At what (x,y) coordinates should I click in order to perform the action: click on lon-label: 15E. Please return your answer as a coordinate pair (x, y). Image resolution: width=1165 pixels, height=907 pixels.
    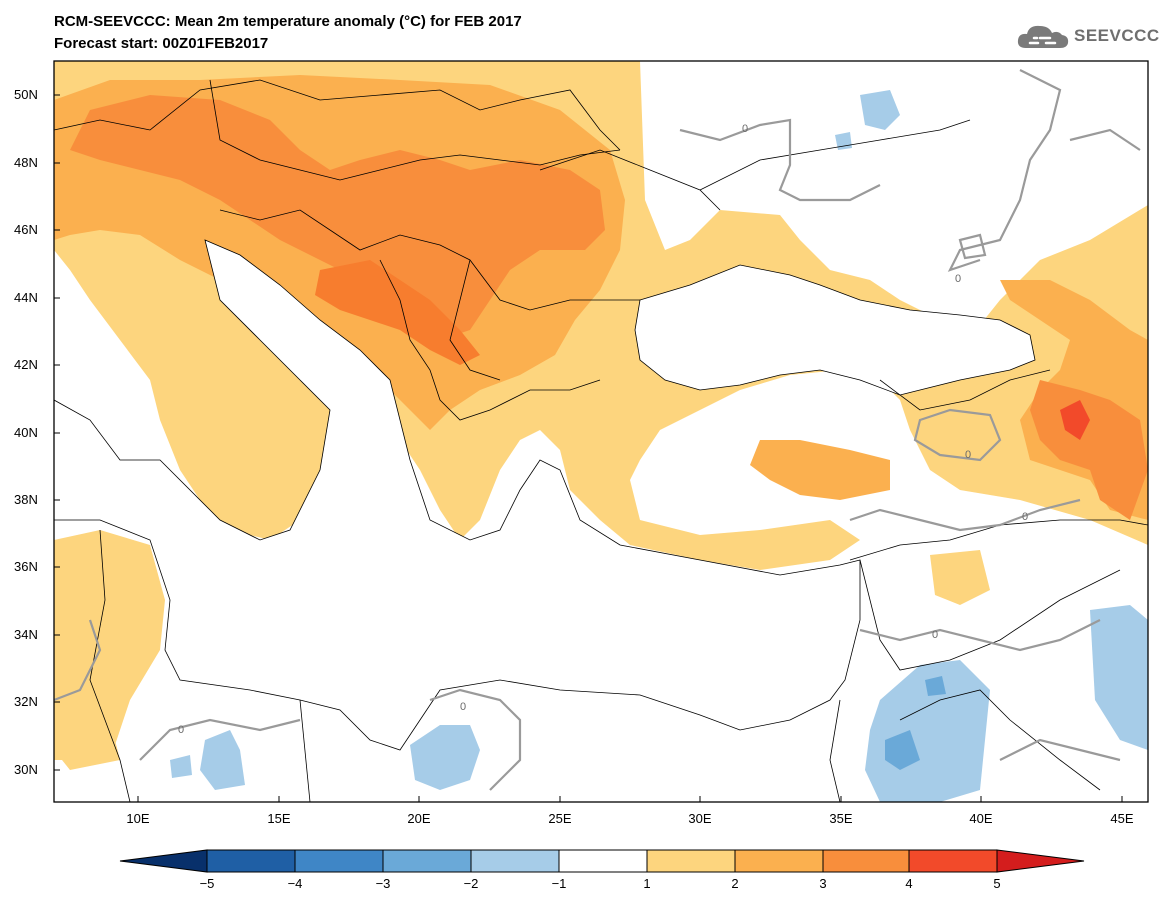
    Looking at the image, I should click on (279, 818).